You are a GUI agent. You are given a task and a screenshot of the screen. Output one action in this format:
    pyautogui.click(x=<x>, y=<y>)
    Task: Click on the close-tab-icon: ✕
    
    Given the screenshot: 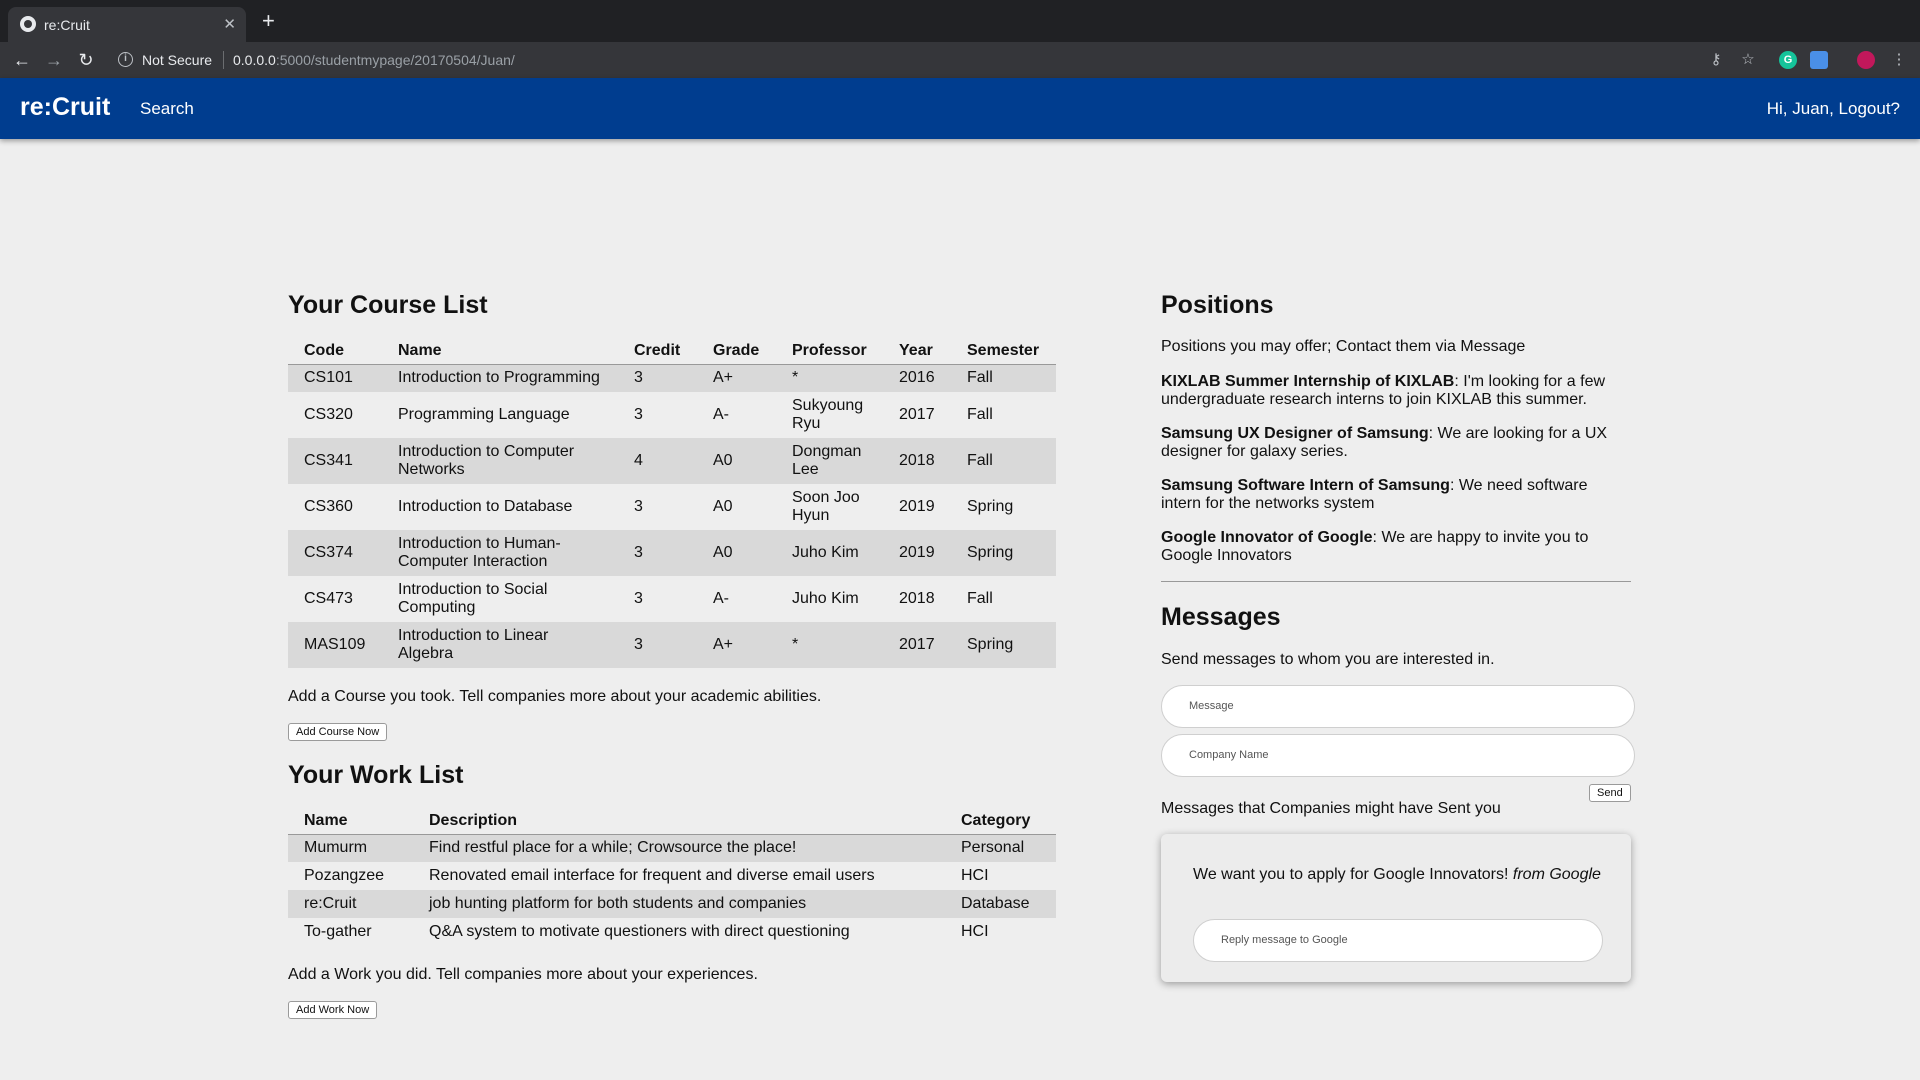 What is the action you would take?
    pyautogui.click(x=229, y=24)
    